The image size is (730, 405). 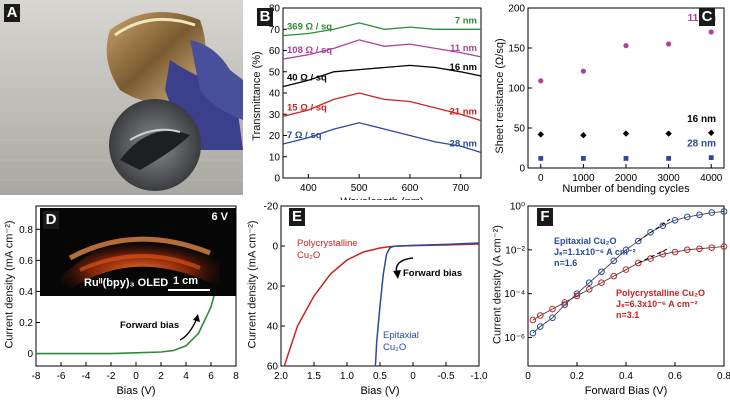 What do you see at coordinates (463, 144) in the screenshot?
I see `b-thickness-label: 28 nm` at bounding box center [463, 144].